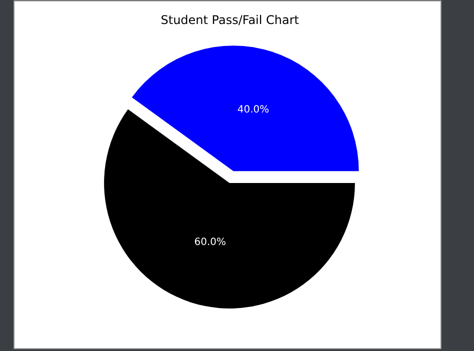 The image size is (474, 351). What do you see at coordinates (230, 20) in the screenshot?
I see `chart-title: Student Pass/Fail Chart` at bounding box center [230, 20].